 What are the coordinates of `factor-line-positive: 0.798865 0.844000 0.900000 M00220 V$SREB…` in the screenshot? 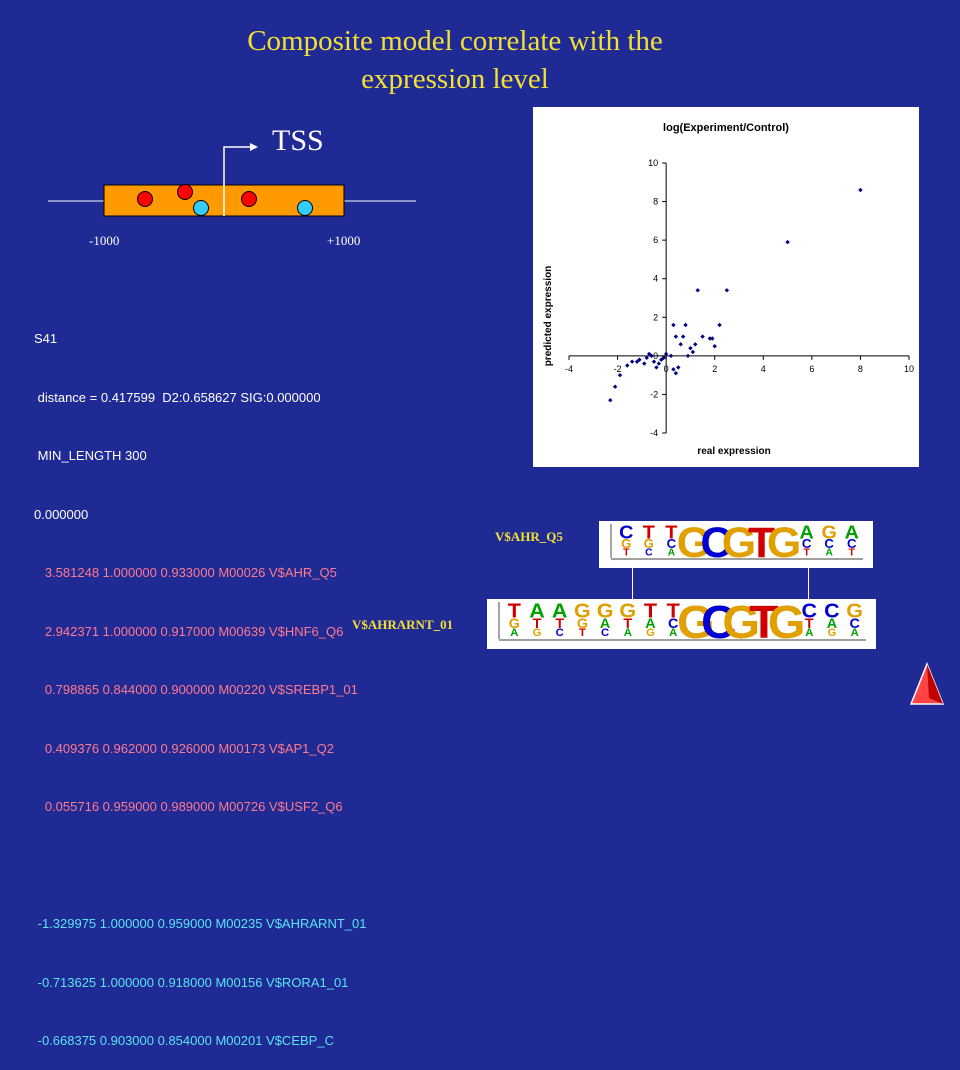 It's located at (196, 689).